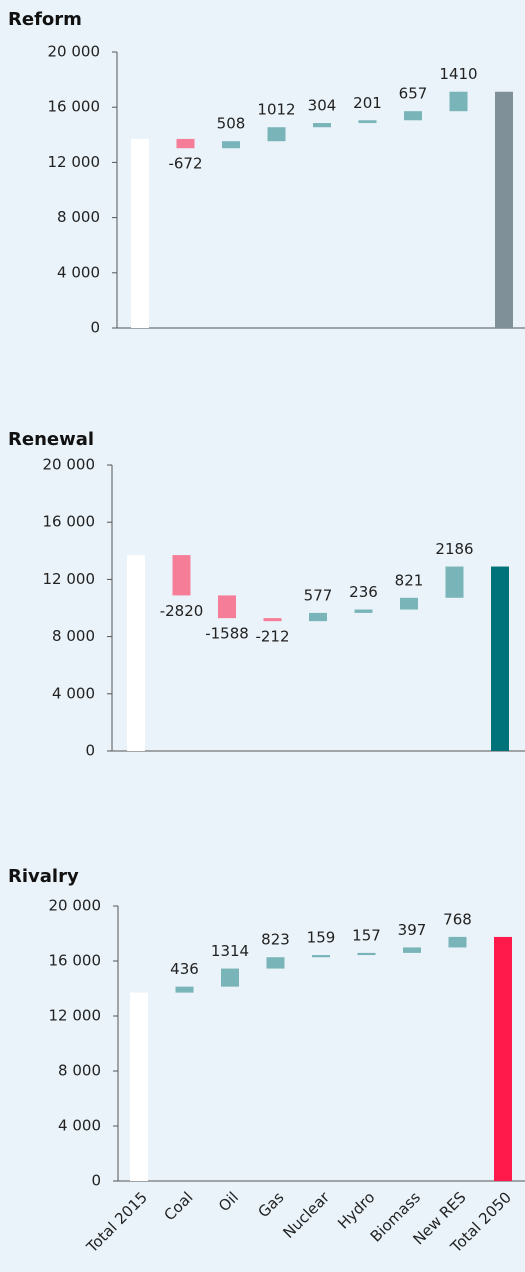  I want to click on value-label: 508, so click(231, 124).